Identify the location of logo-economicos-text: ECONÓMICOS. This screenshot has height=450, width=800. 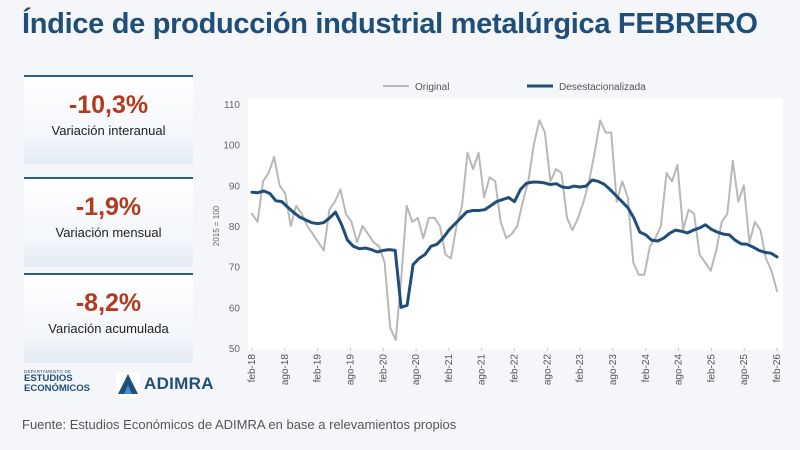
(57, 388).